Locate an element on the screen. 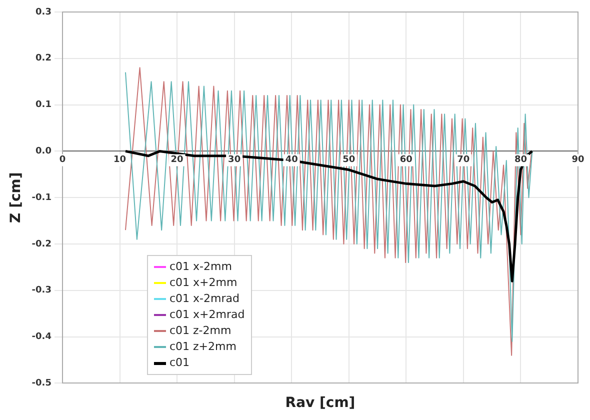 The width and height of the screenshot is (590, 420). legend-label: c01 x-2mrad is located at coordinates (204, 299).